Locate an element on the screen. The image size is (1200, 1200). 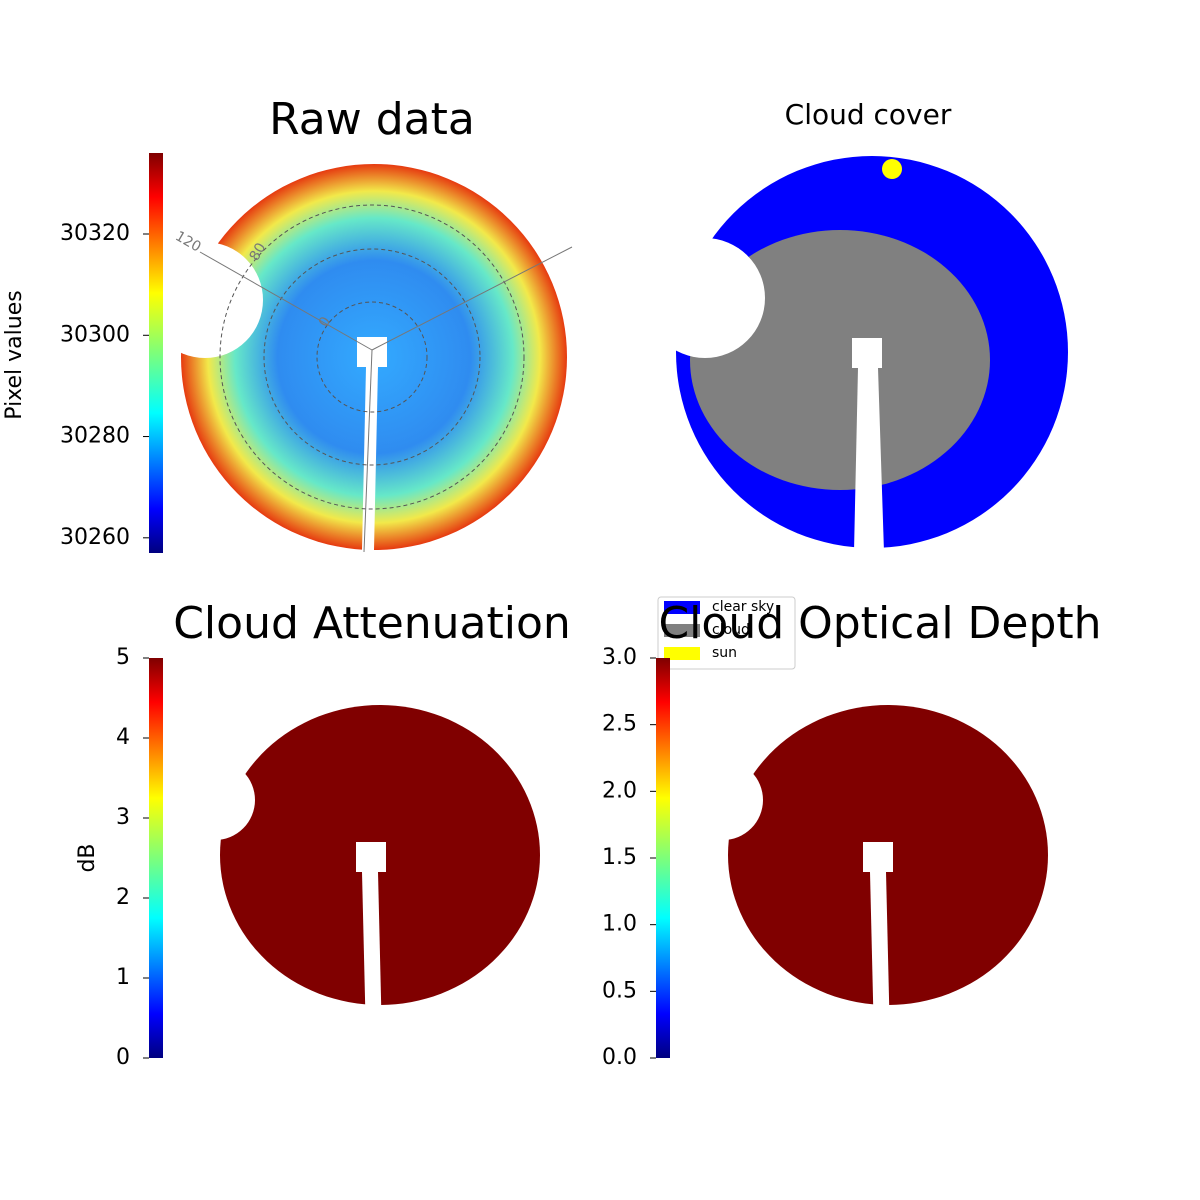
colorbar-tick-label: 30300 is located at coordinates (95, 334).